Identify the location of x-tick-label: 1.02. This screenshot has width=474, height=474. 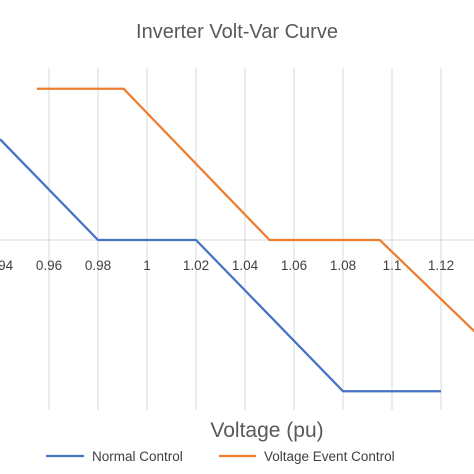
(196, 265).